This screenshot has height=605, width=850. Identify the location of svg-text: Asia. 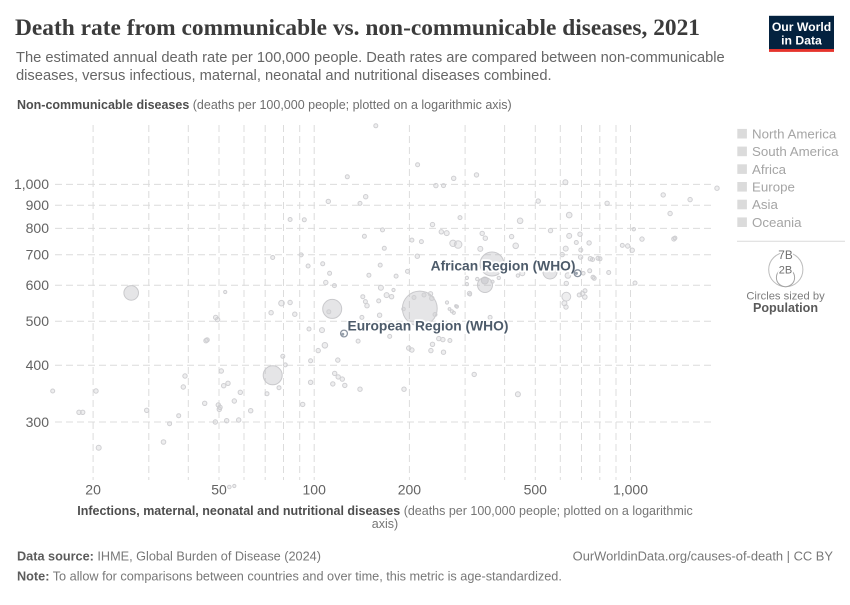
(765, 204).